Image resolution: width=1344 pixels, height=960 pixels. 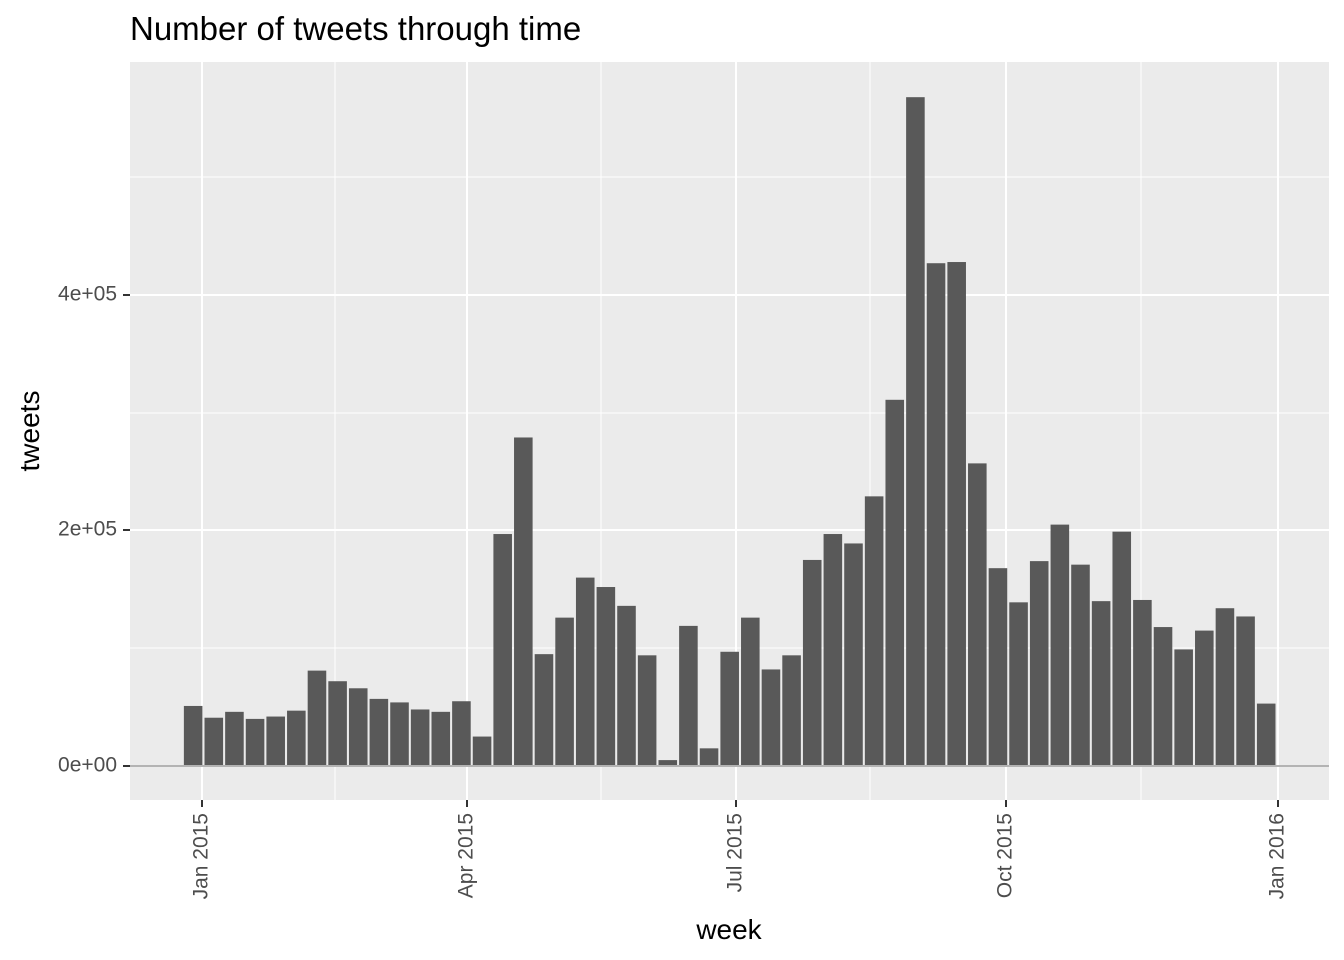 I want to click on y-axis: 0e+00 2e+05 4e+05, so click(x=94, y=530).